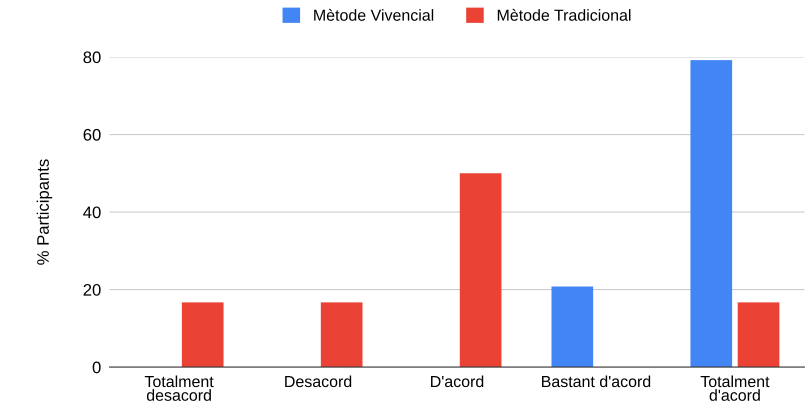 Image resolution: width=806 pixels, height=407 pixels. I want to click on x-tick-label: Totalment desacord, so click(179, 388).